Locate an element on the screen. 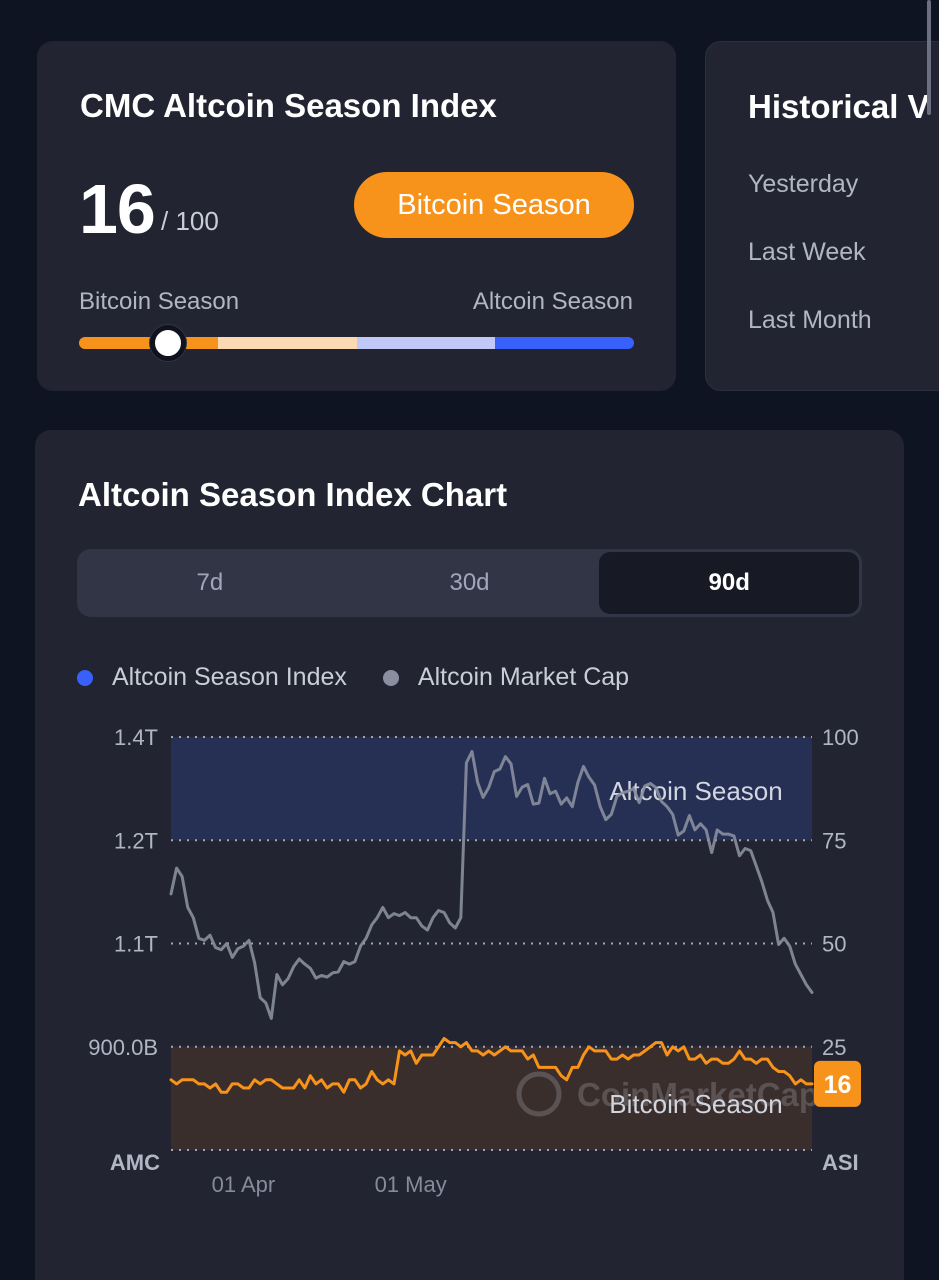 The image size is (939, 1280). legend-dot-index is located at coordinates (85, 677).